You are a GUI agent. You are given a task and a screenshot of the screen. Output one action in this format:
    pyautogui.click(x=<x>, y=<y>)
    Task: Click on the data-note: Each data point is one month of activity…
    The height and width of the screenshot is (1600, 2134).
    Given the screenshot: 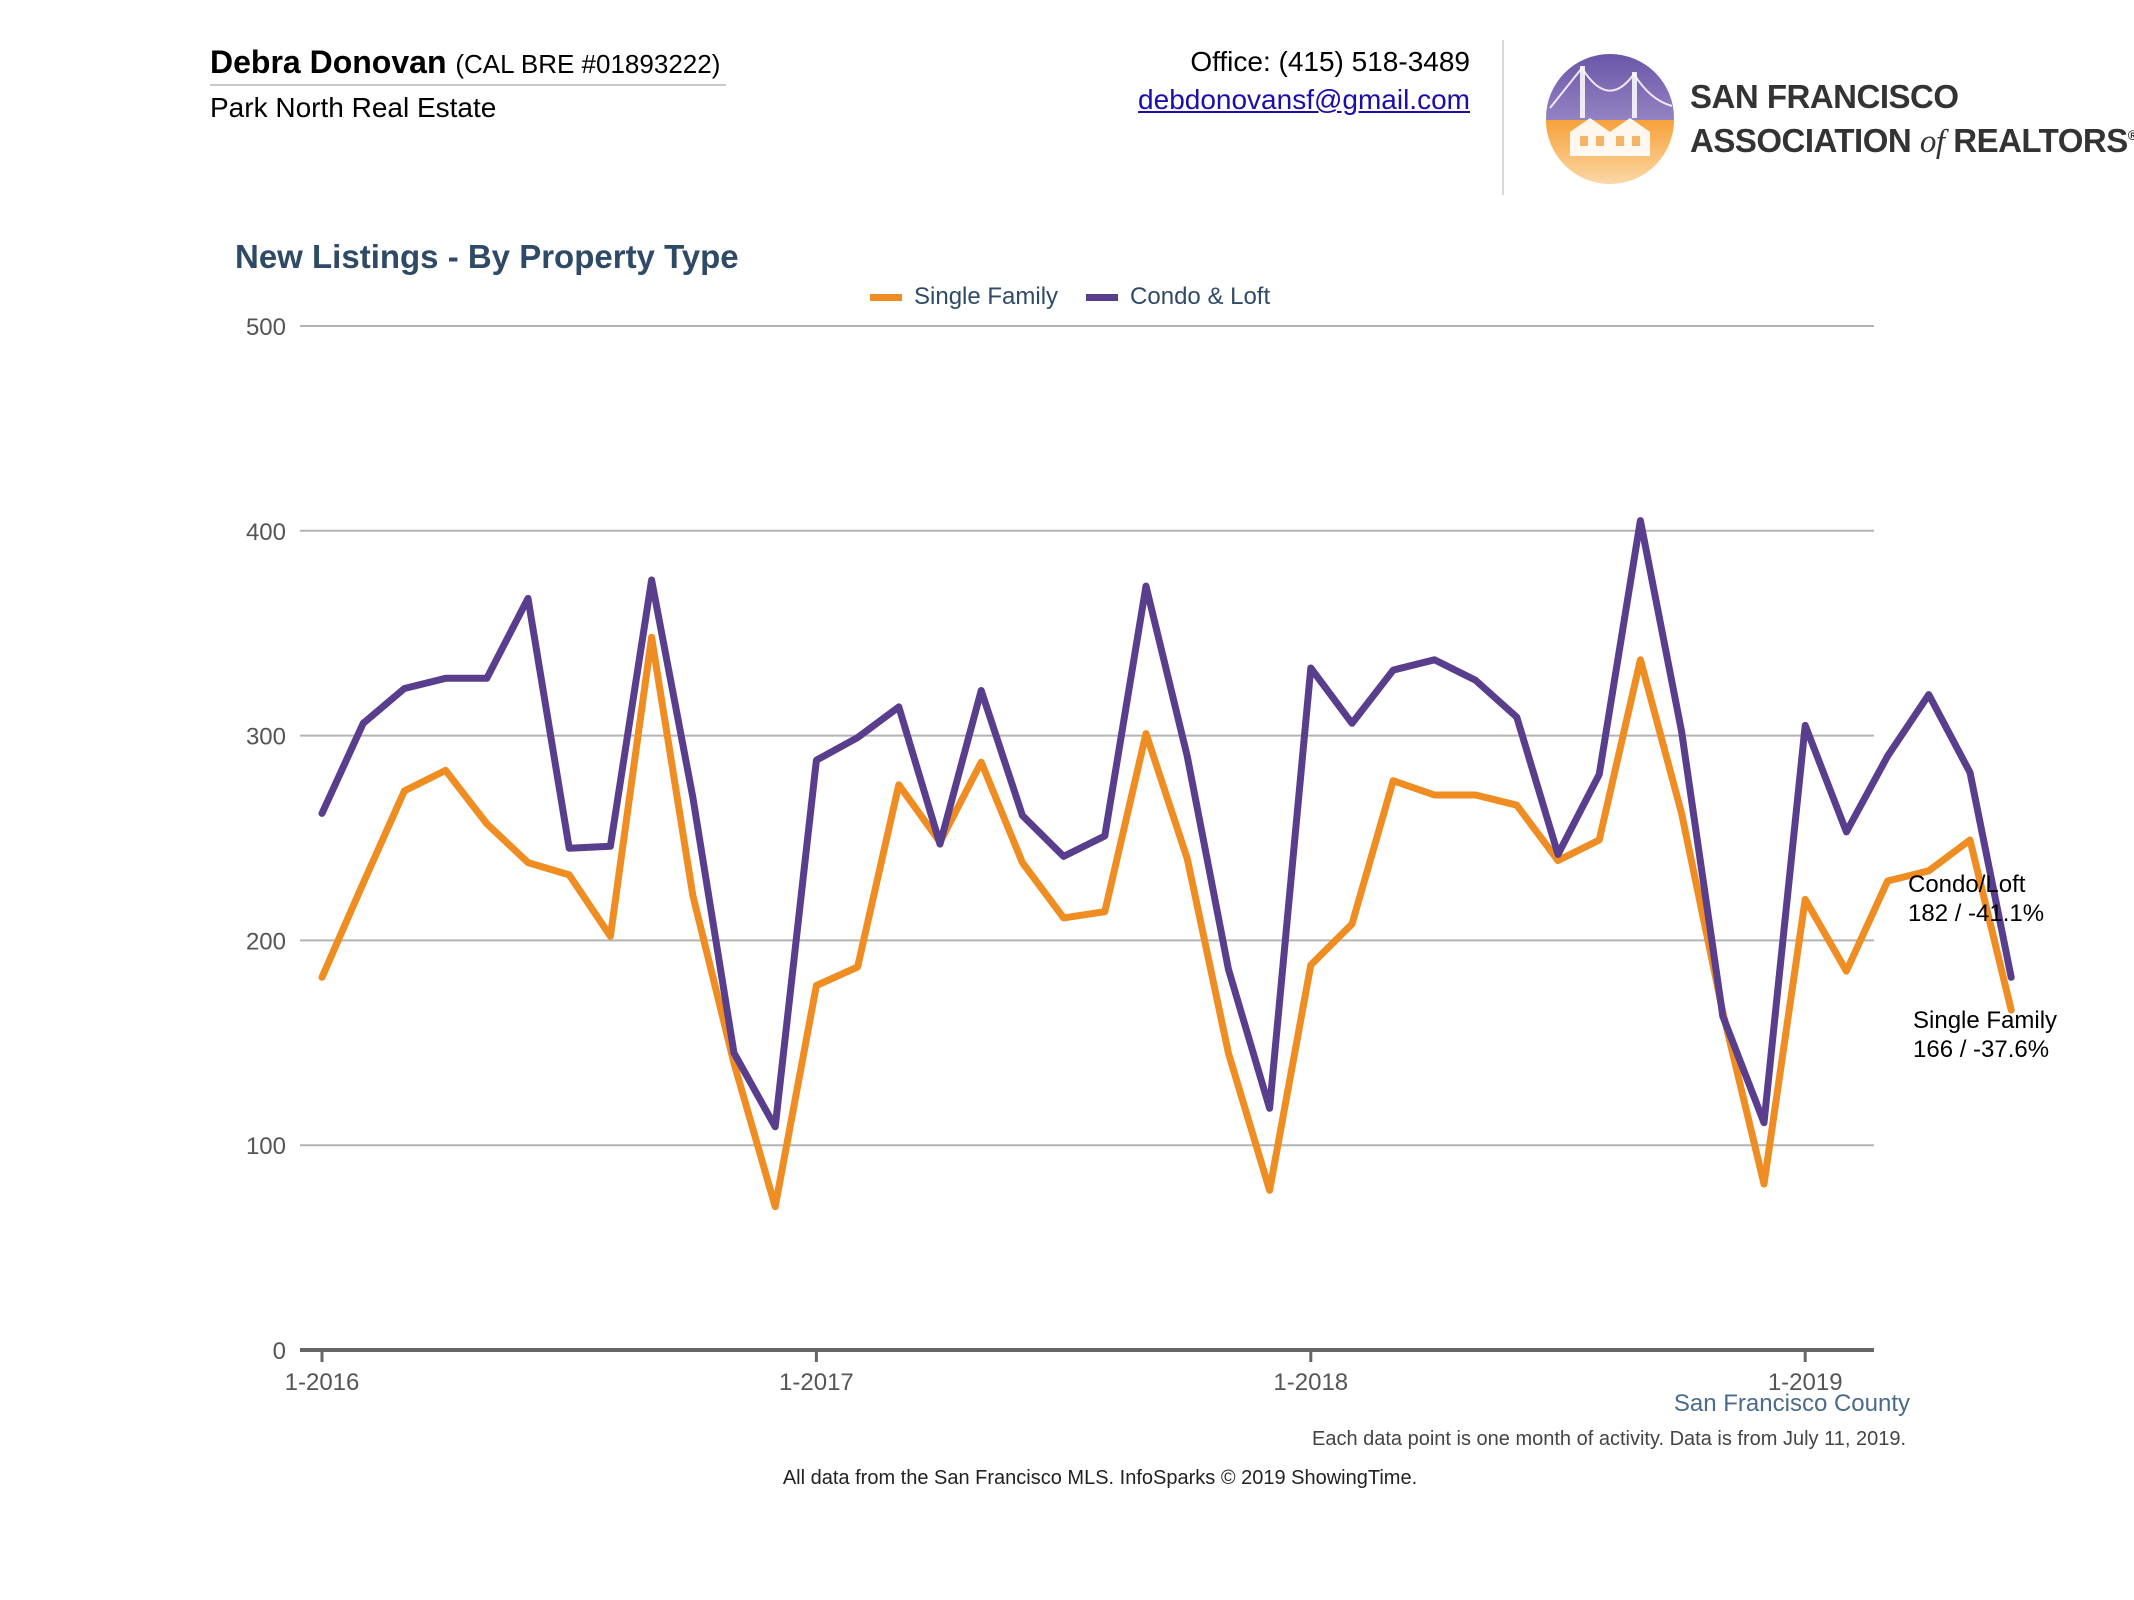 What is the action you would take?
    pyautogui.click(x=1608, y=1439)
    